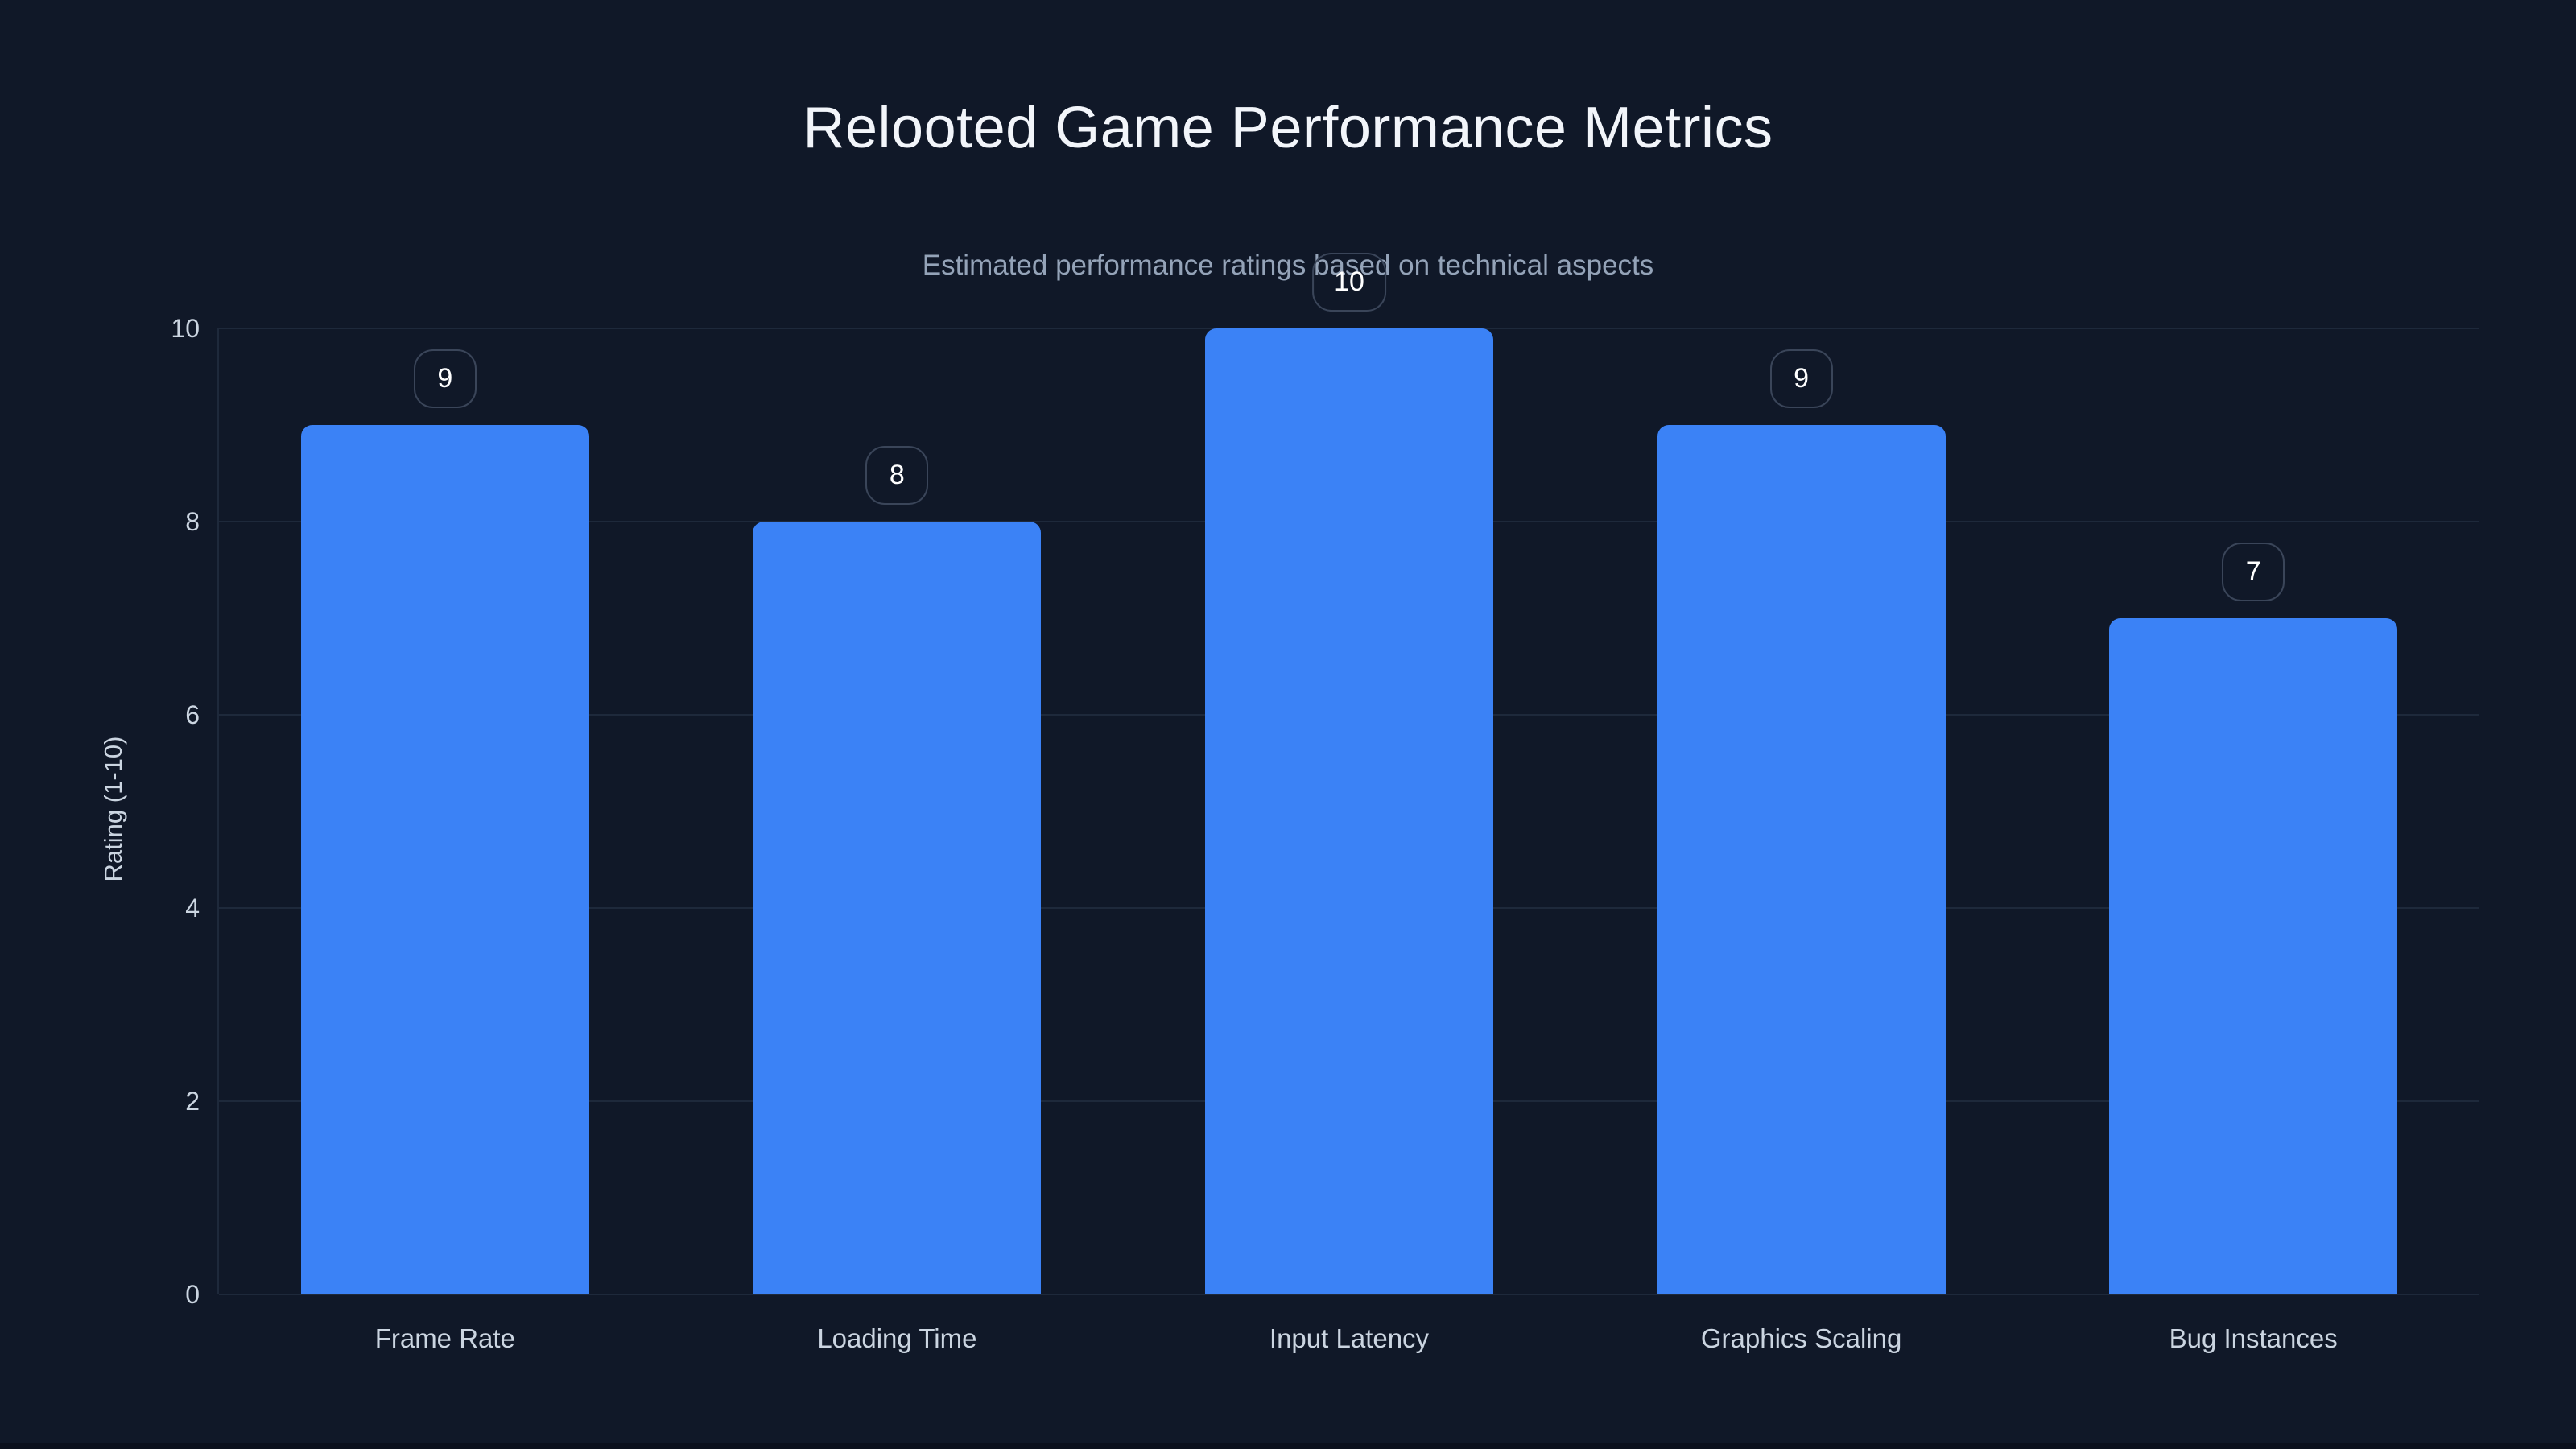  What do you see at coordinates (192, 908) in the screenshot?
I see `y-axis-tick-label-4: 4` at bounding box center [192, 908].